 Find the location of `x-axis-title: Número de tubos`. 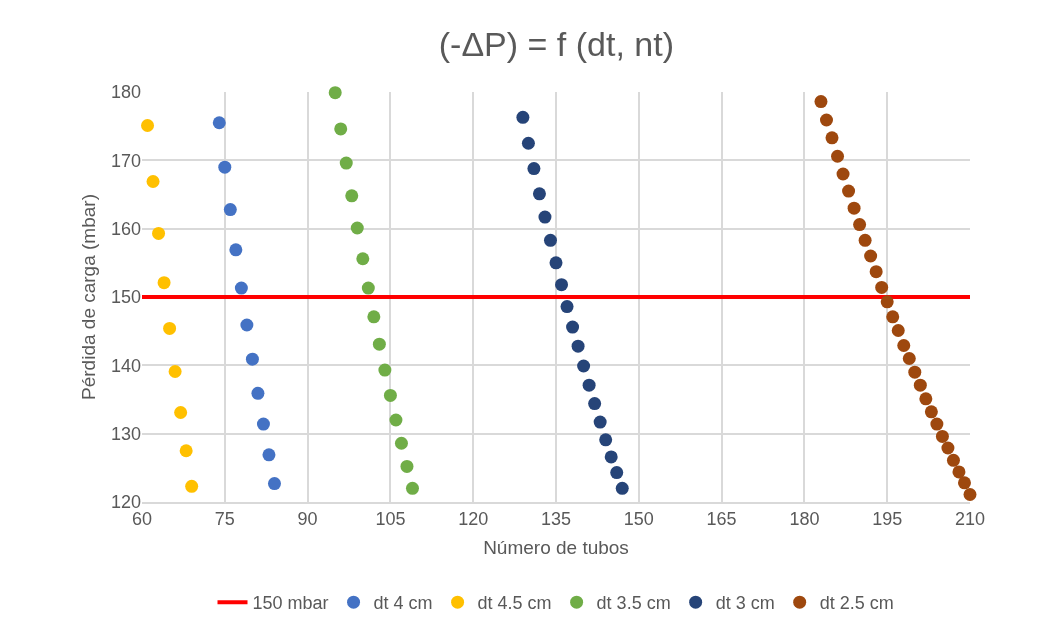

x-axis-title: Número de tubos is located at coordinates (556, 547).